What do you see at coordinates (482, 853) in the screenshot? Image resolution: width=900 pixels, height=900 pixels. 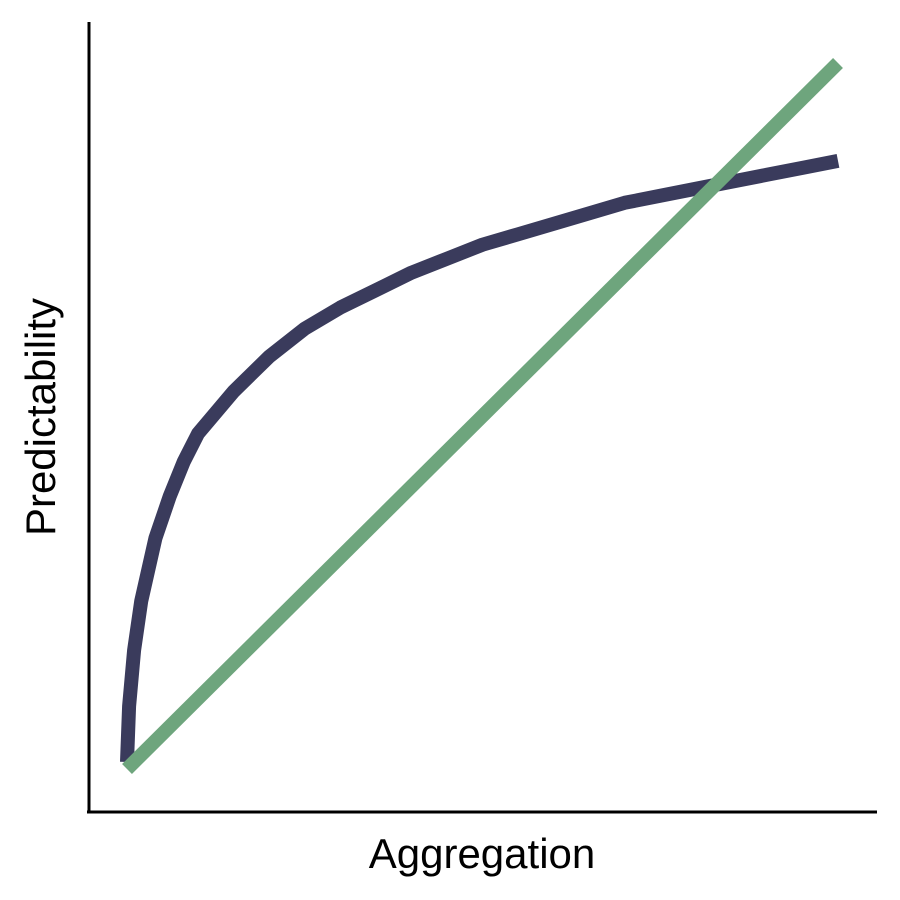 I see `x-axis-label: Aggregation` at bounding box center [482, 853].